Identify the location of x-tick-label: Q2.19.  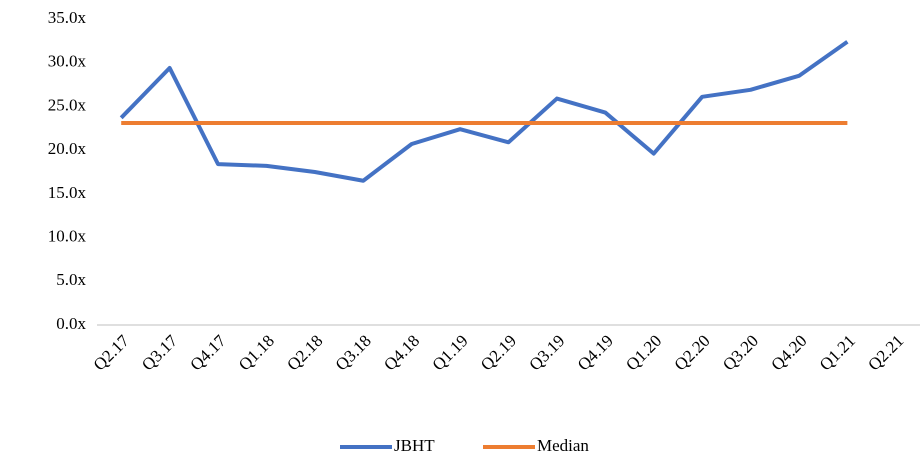
(498, 352).